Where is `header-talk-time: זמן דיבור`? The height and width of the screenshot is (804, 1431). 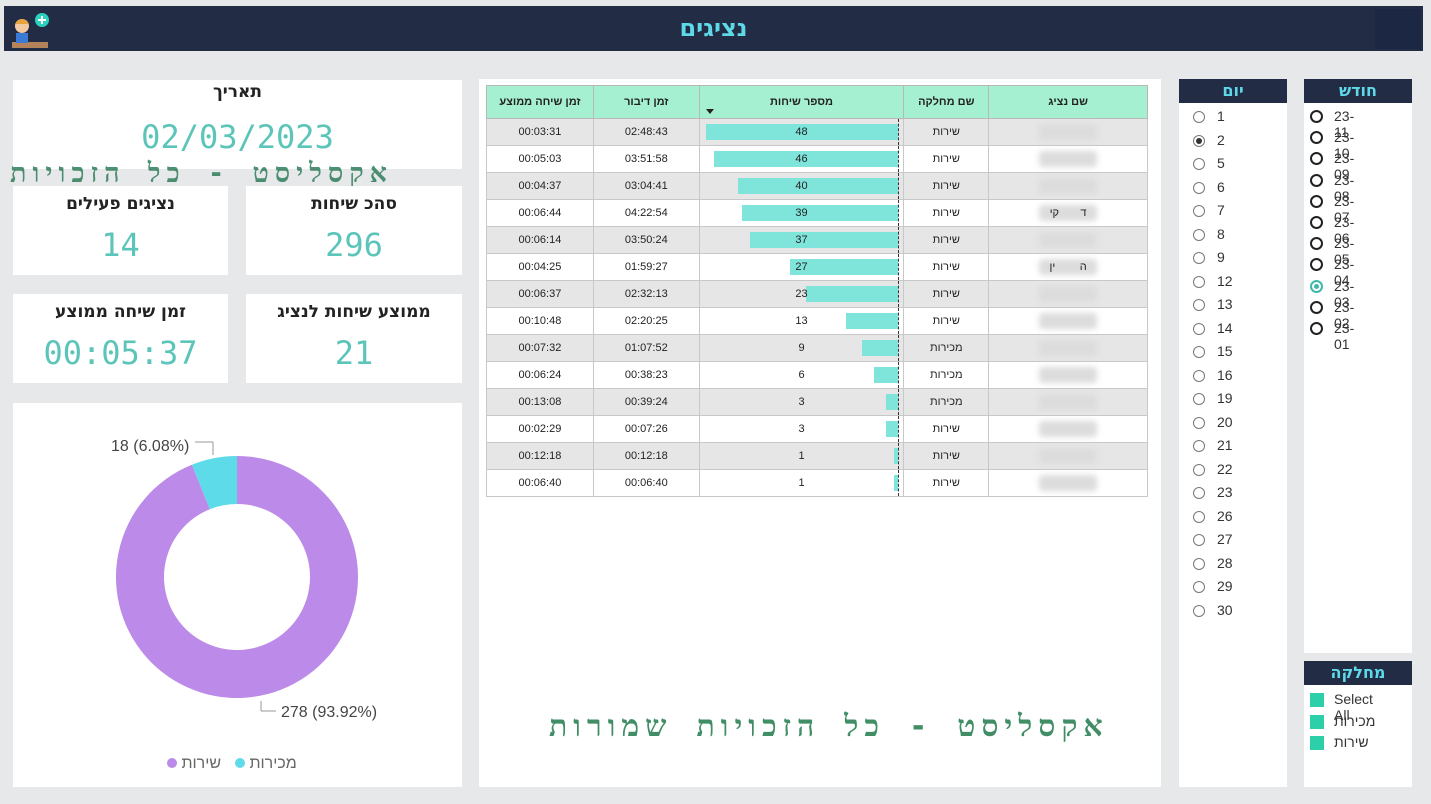 header-talk-time: זמן דיבור is located at coordinates (646, 102).